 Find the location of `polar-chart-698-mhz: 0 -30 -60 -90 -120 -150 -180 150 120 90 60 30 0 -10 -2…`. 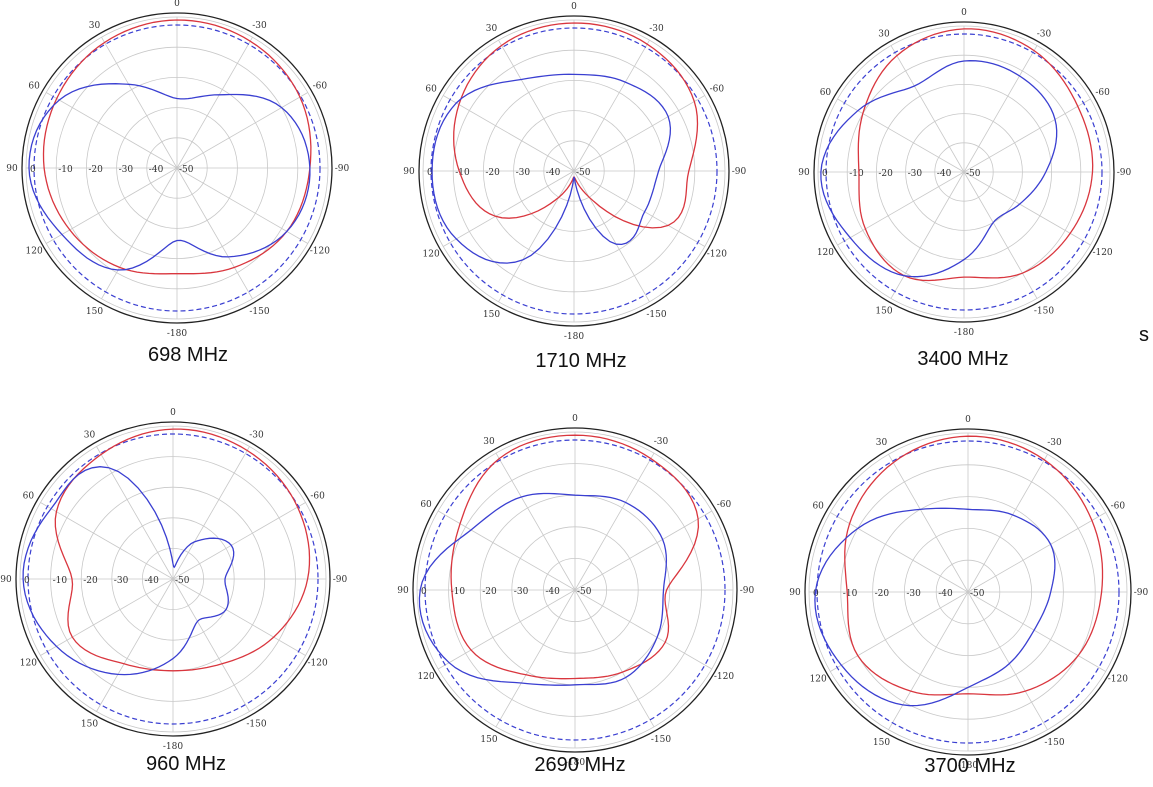

polar-chart-698-mhz: 0 -30 -60 -90 -120 -150 -180 150 120 90 60 30 0 -10 -2… is located at coordinates (177, 171).